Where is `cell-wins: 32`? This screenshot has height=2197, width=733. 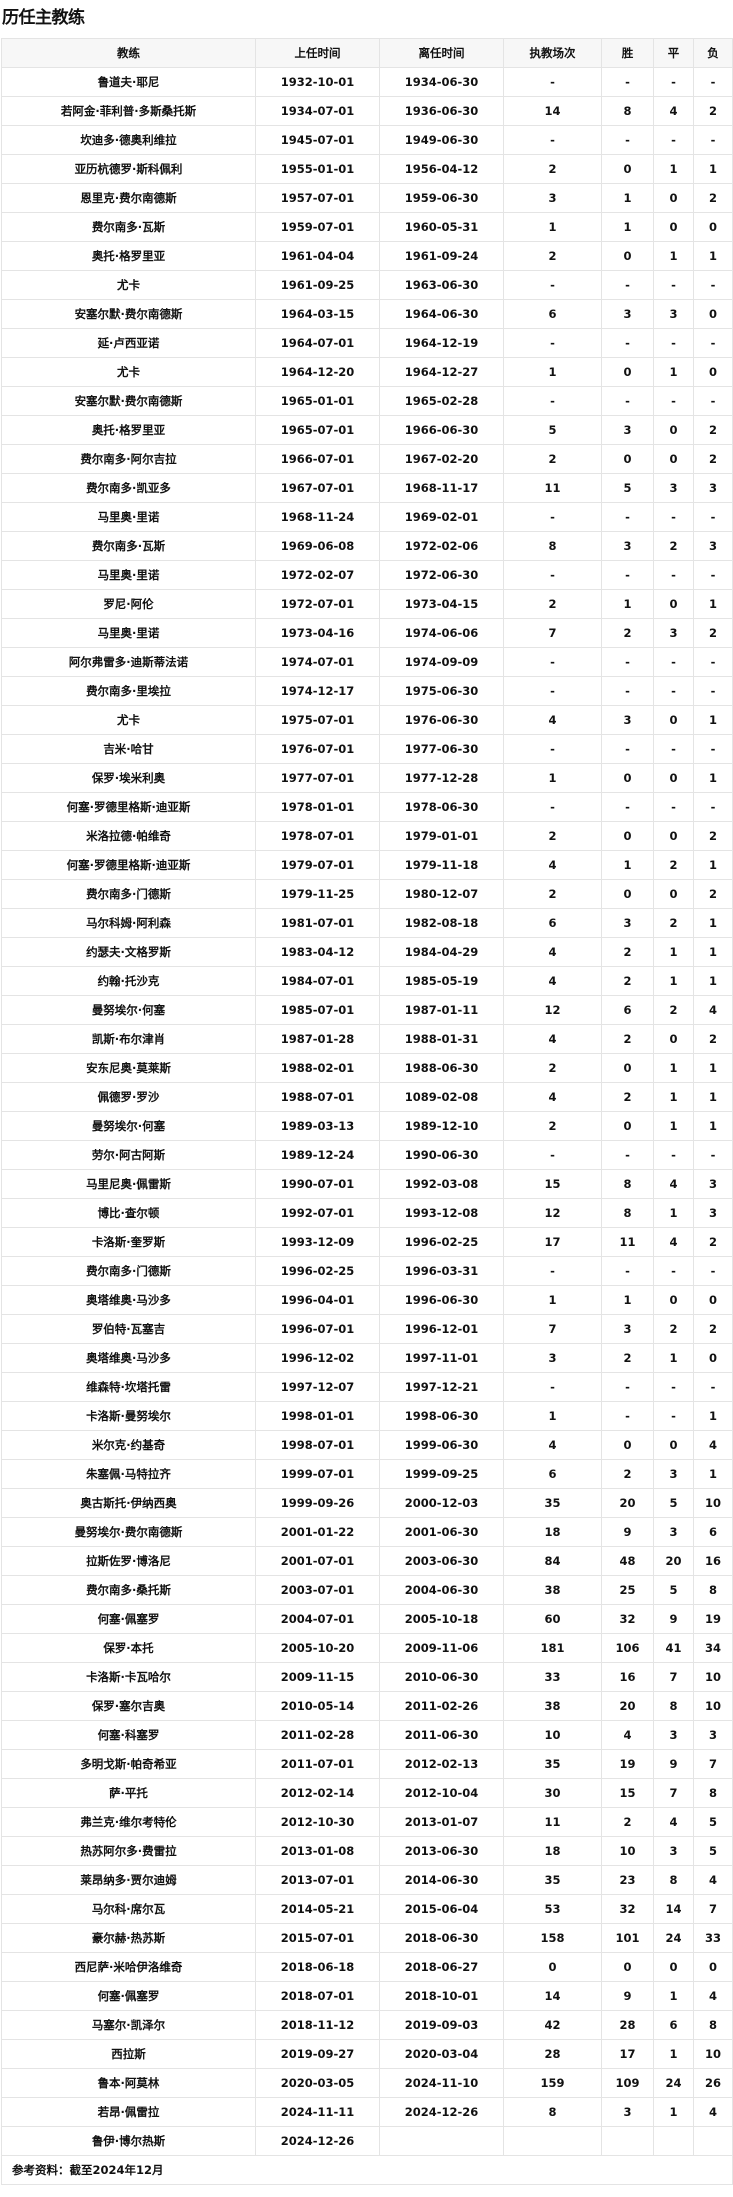
cell-wins: 32 is located at coordinates (627, 1619).